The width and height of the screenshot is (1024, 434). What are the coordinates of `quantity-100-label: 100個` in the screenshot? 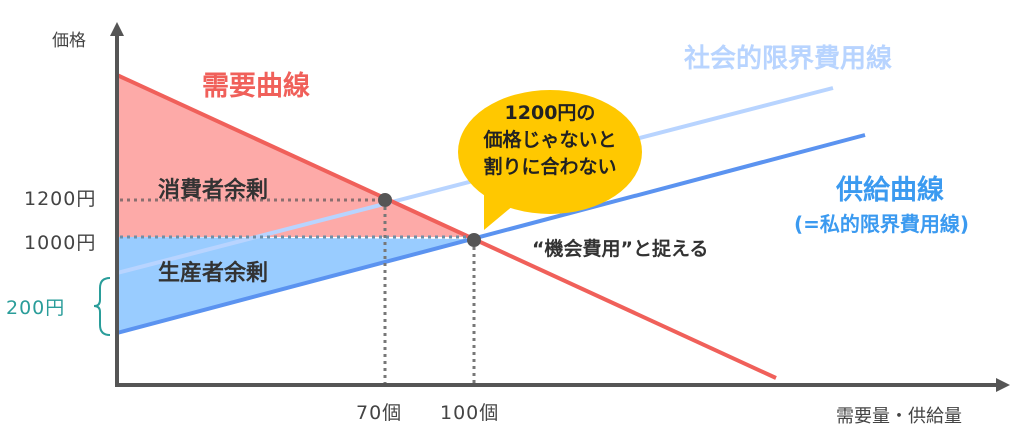 It's located at (470, 413).